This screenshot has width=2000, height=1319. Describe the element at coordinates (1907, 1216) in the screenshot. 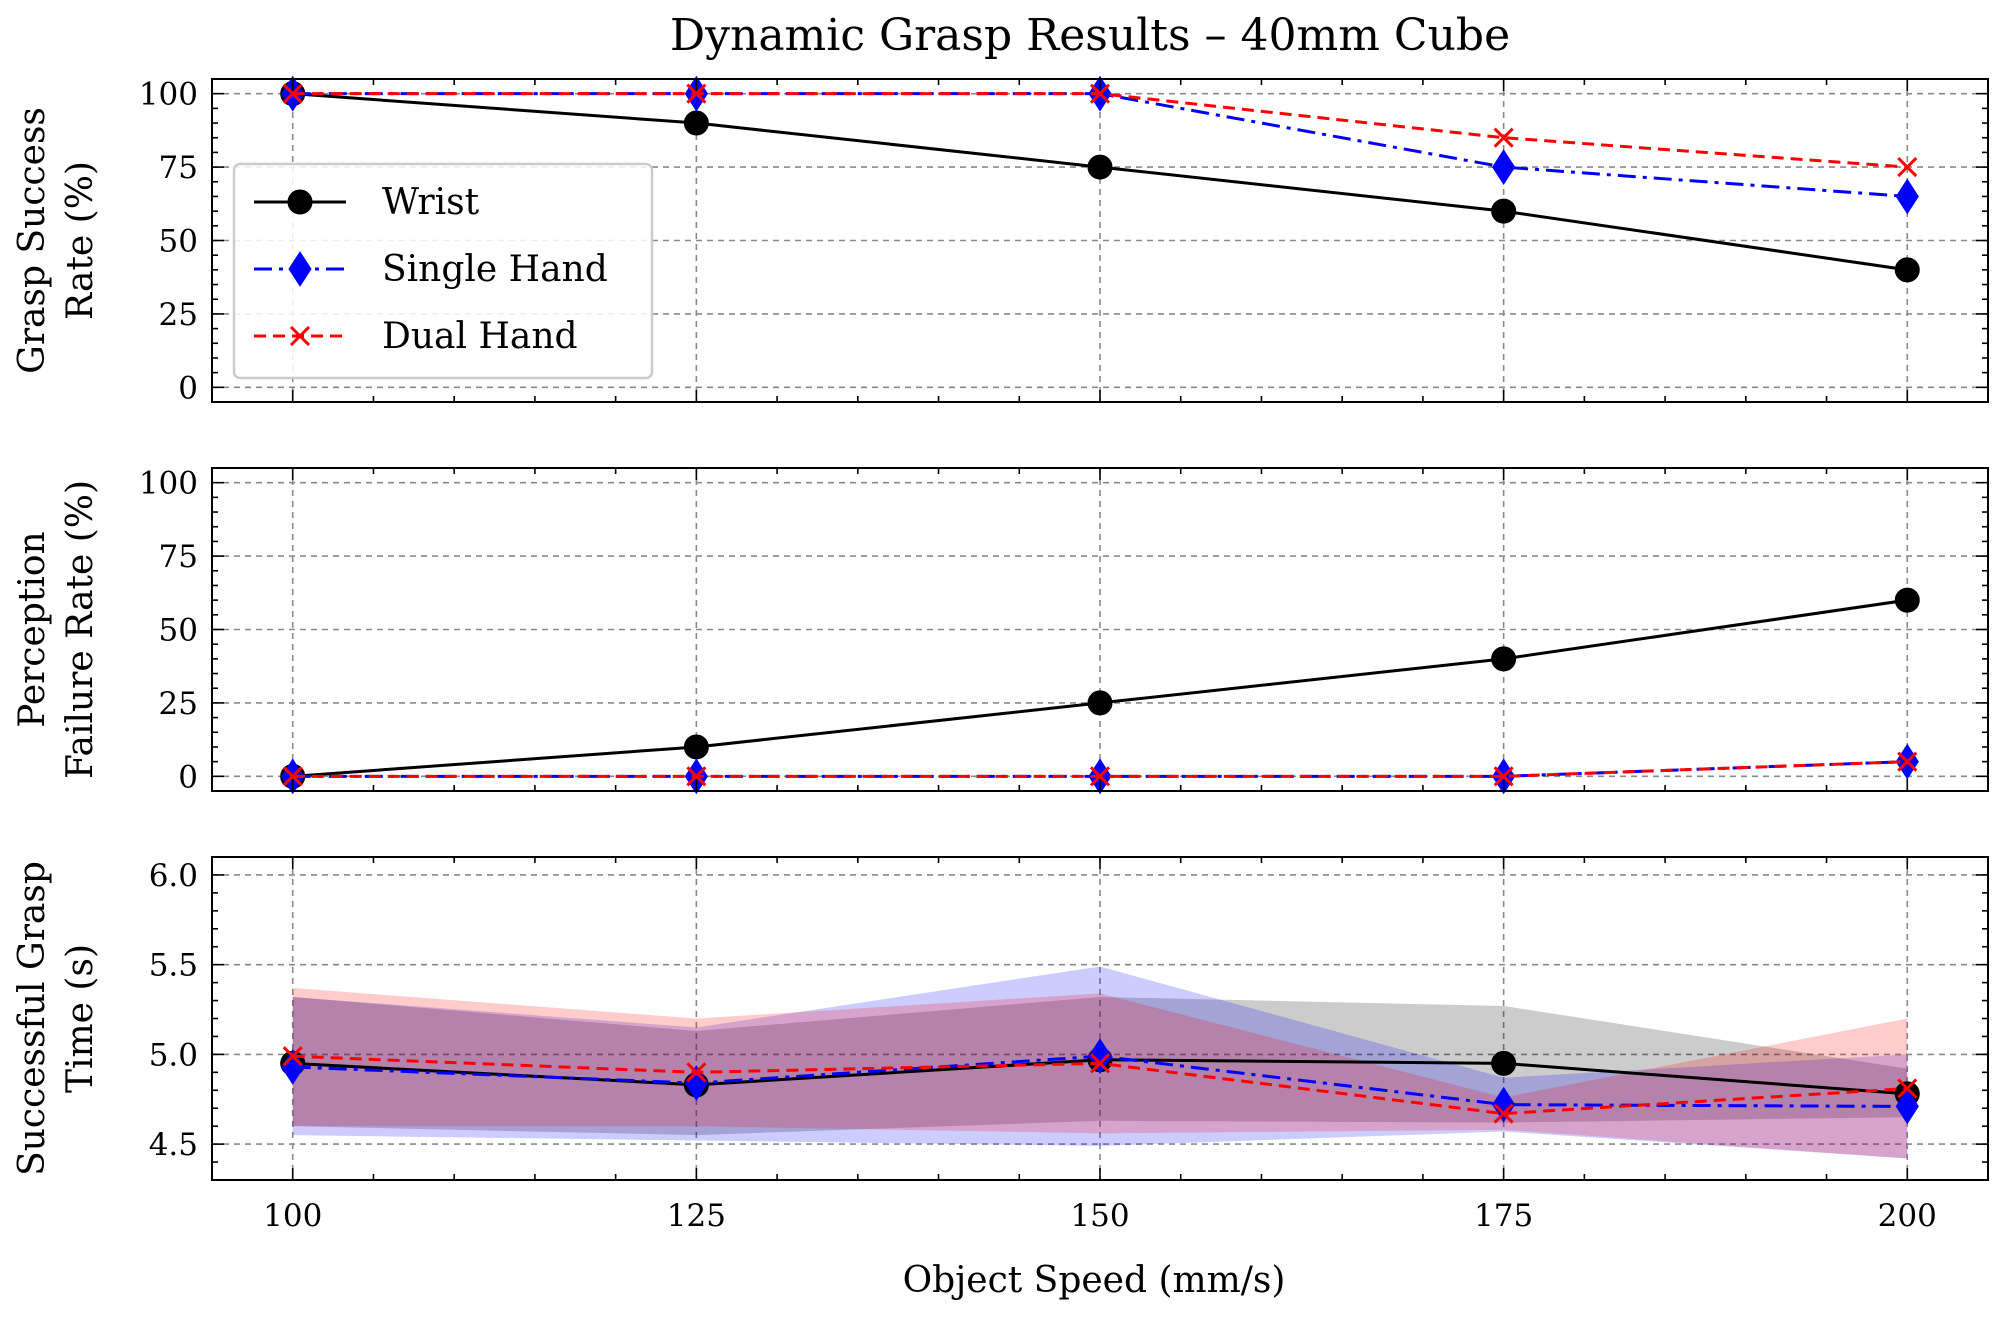

I see `x-tick-label: 200` at that location.